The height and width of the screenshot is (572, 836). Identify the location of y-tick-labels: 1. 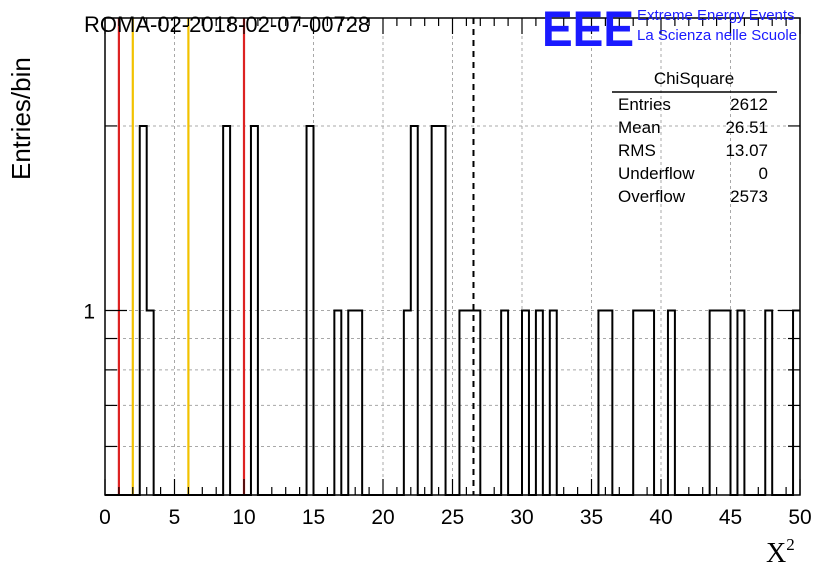
(89, 311).